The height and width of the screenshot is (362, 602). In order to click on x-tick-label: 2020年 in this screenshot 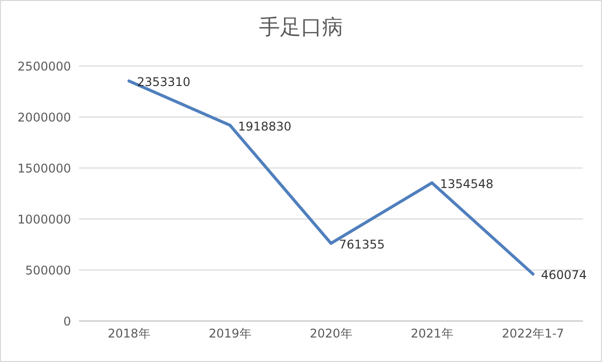, I will do `click(331, 333)`.